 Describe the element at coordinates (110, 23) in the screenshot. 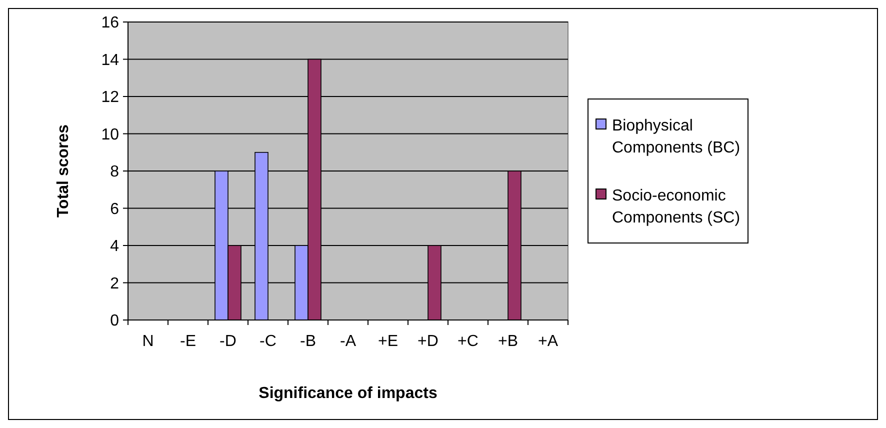

I see `y-tick-label: 16` at that location.